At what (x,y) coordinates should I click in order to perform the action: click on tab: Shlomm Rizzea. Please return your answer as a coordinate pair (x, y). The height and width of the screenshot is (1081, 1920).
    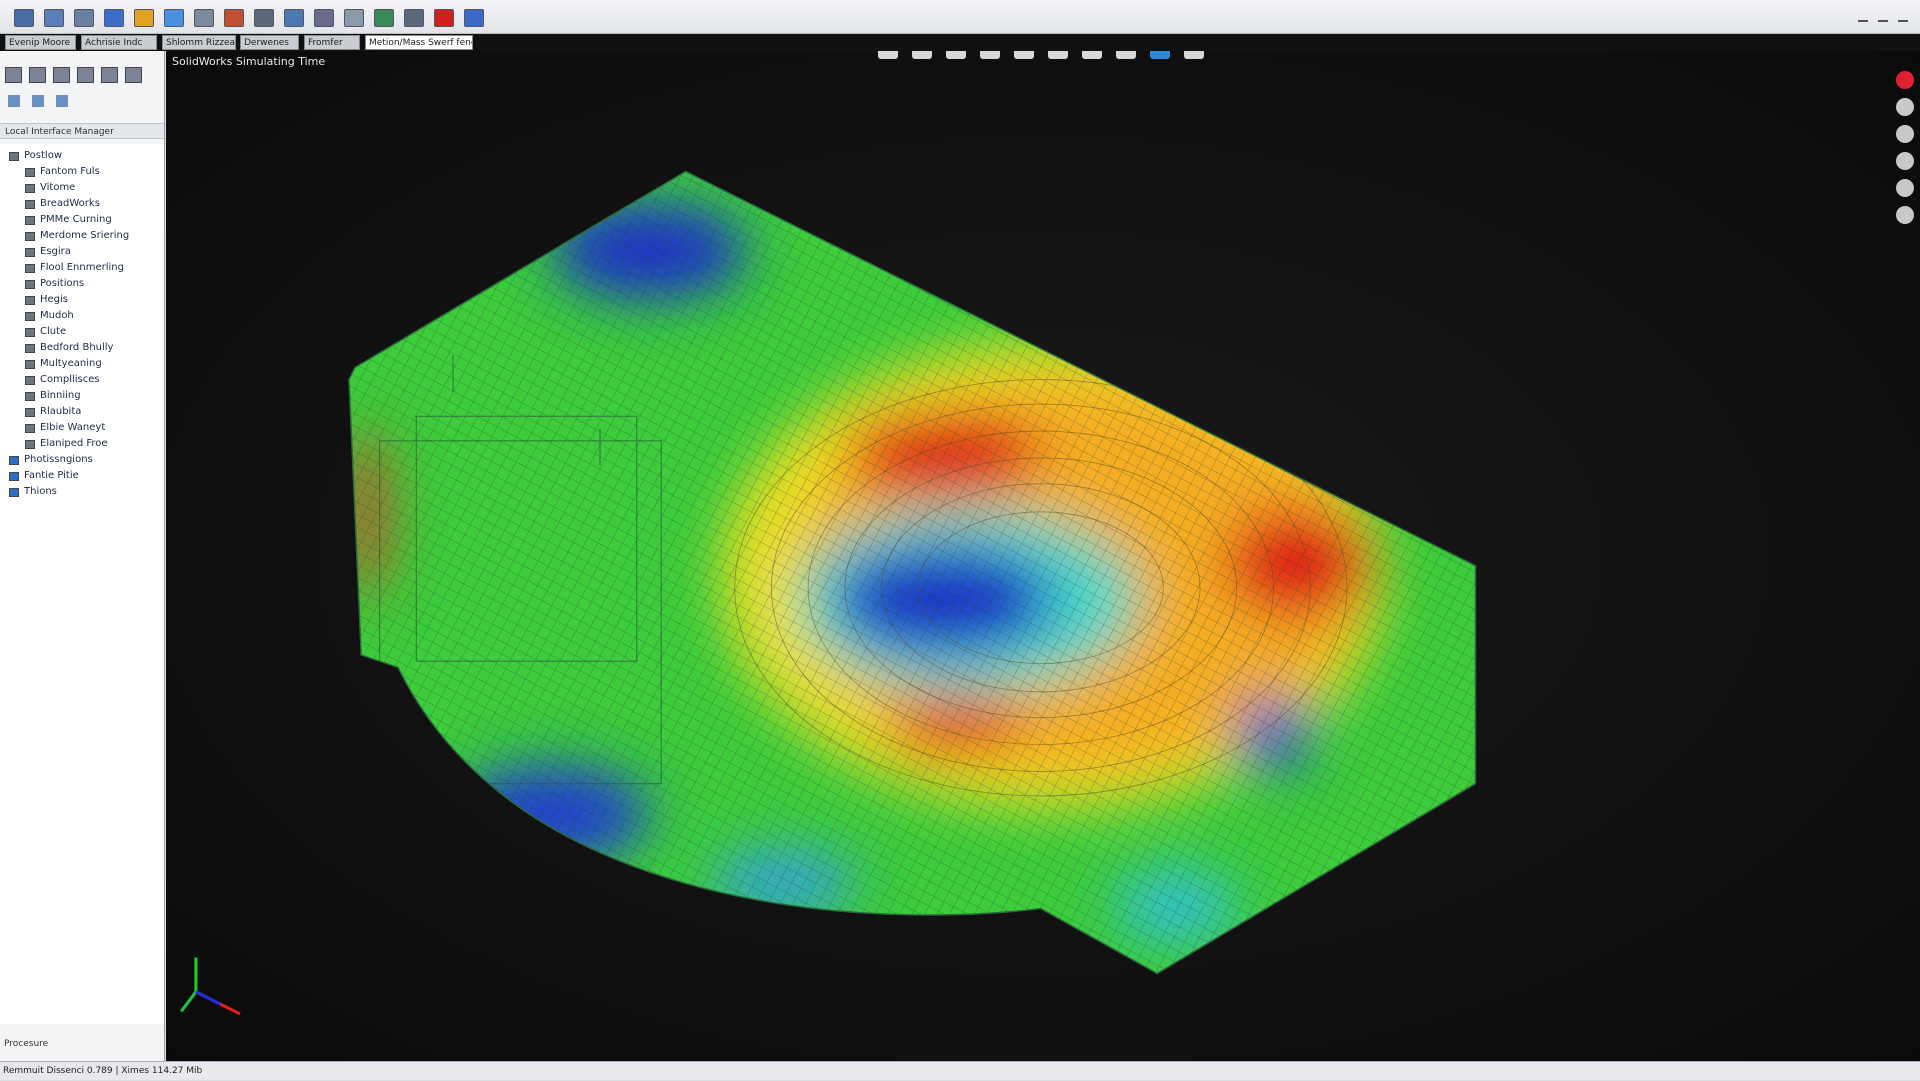
    Looking at the image, I should click on (199, 42).